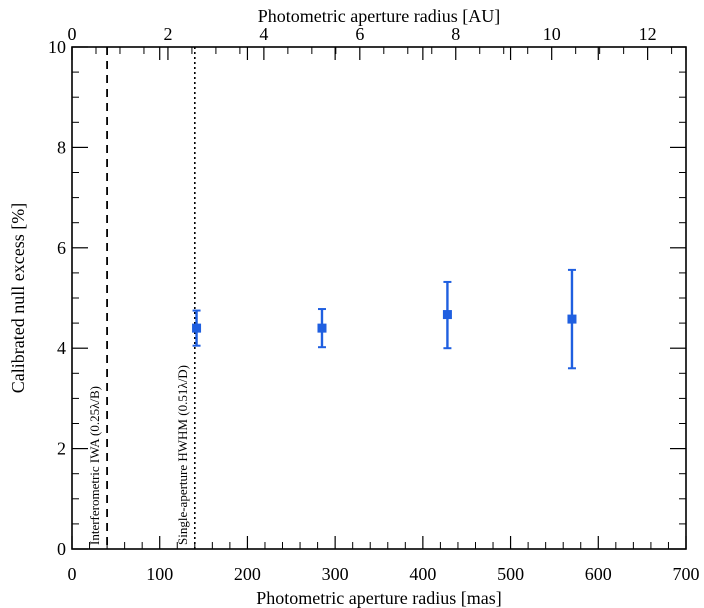  Describe the element at coordinates (61, 348) in the screenshot. I see `y-tick-label: 4` at that location.